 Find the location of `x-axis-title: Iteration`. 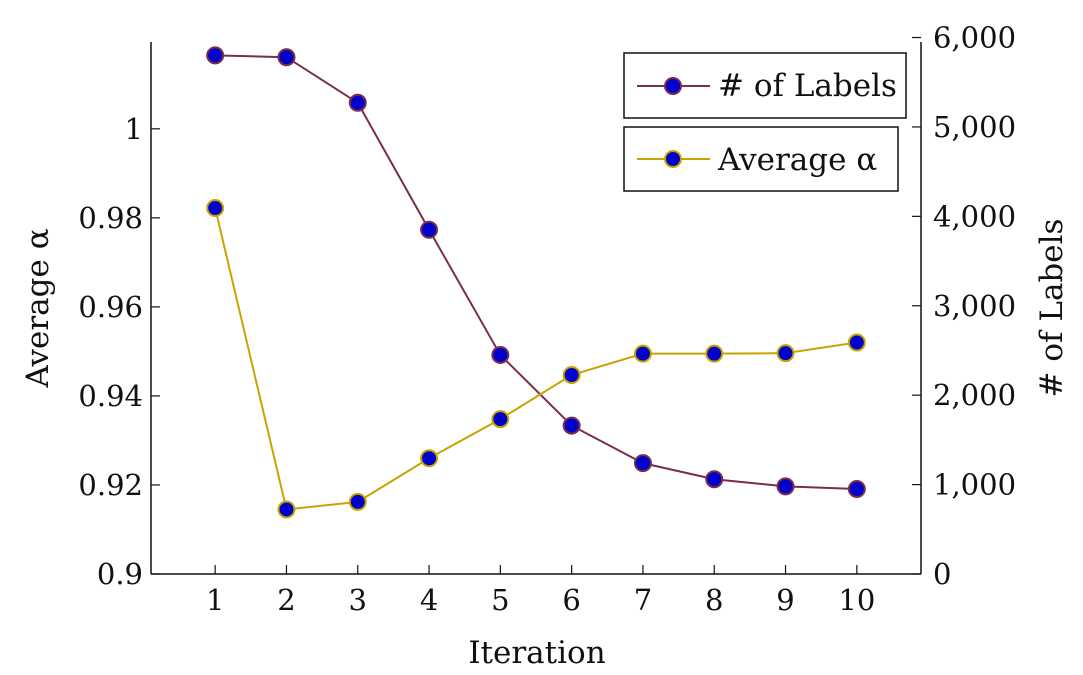

x-axis-title: Iteration is located at coordinates (536, 653).